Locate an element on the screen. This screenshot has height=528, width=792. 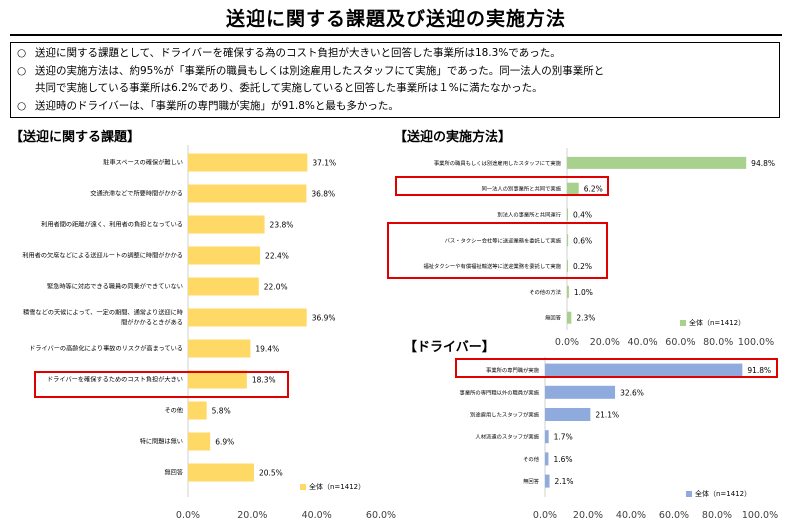
issues-category-label: 積雪などの天候によって、一定の期間、通常より送迎に時 is located at coordinates (103, 312).